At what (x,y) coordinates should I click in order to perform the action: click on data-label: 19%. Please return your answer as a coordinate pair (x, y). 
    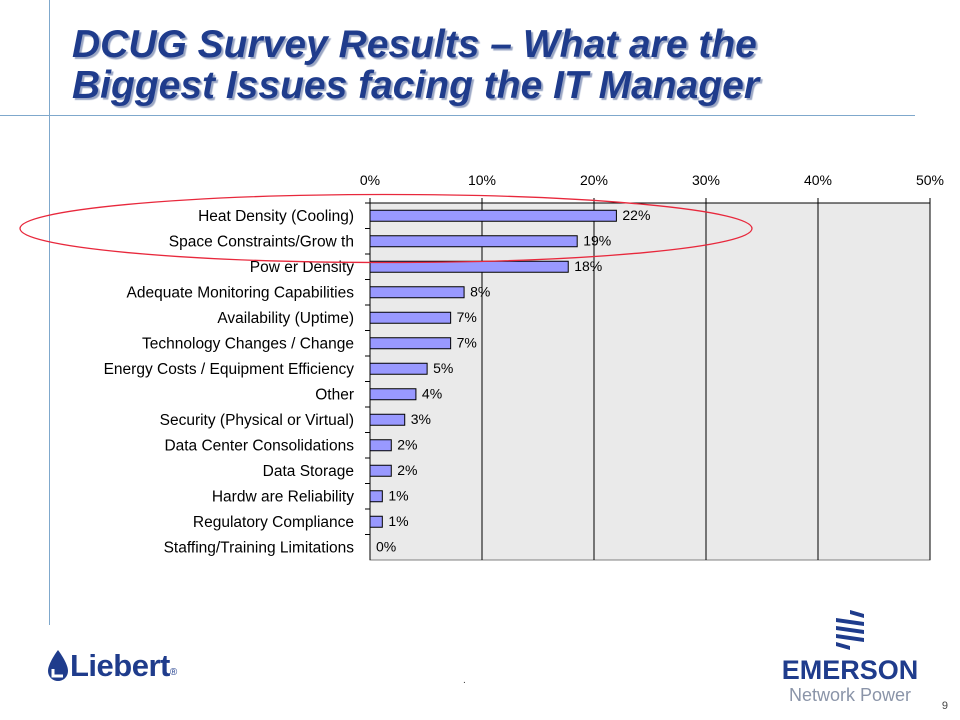
    Looking at the image, I should click on (597, 240).